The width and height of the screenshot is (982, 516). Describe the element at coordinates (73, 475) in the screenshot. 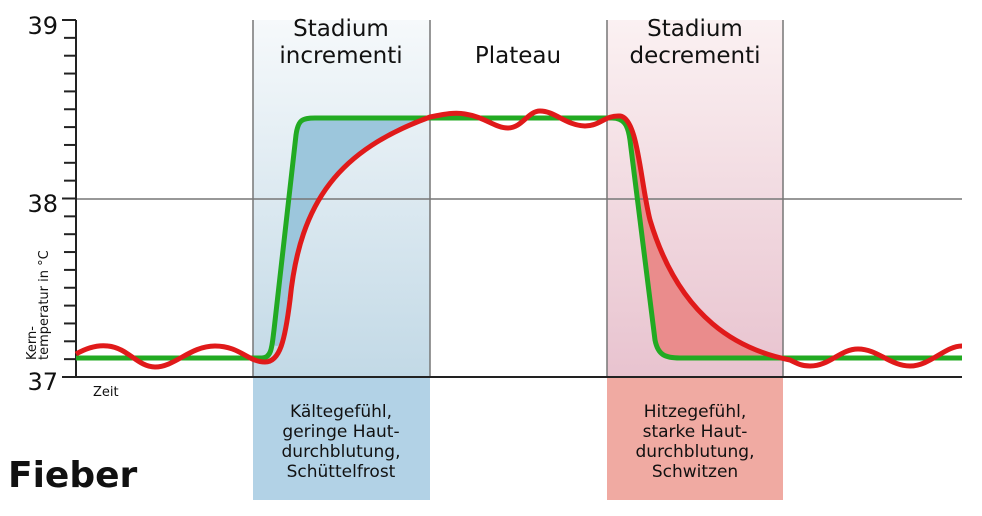

I see `diagram-title: Fieber` at that location.